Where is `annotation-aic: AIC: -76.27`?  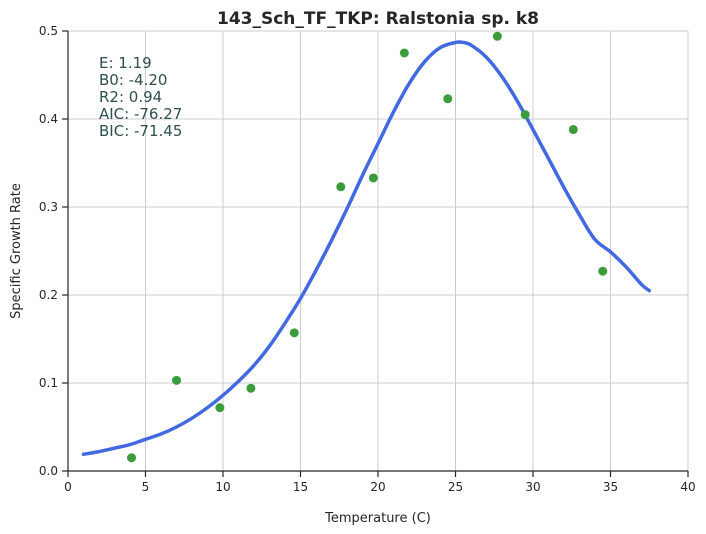
annotation-aic: AIC: -76.27 is located at coordinates (140, 114).